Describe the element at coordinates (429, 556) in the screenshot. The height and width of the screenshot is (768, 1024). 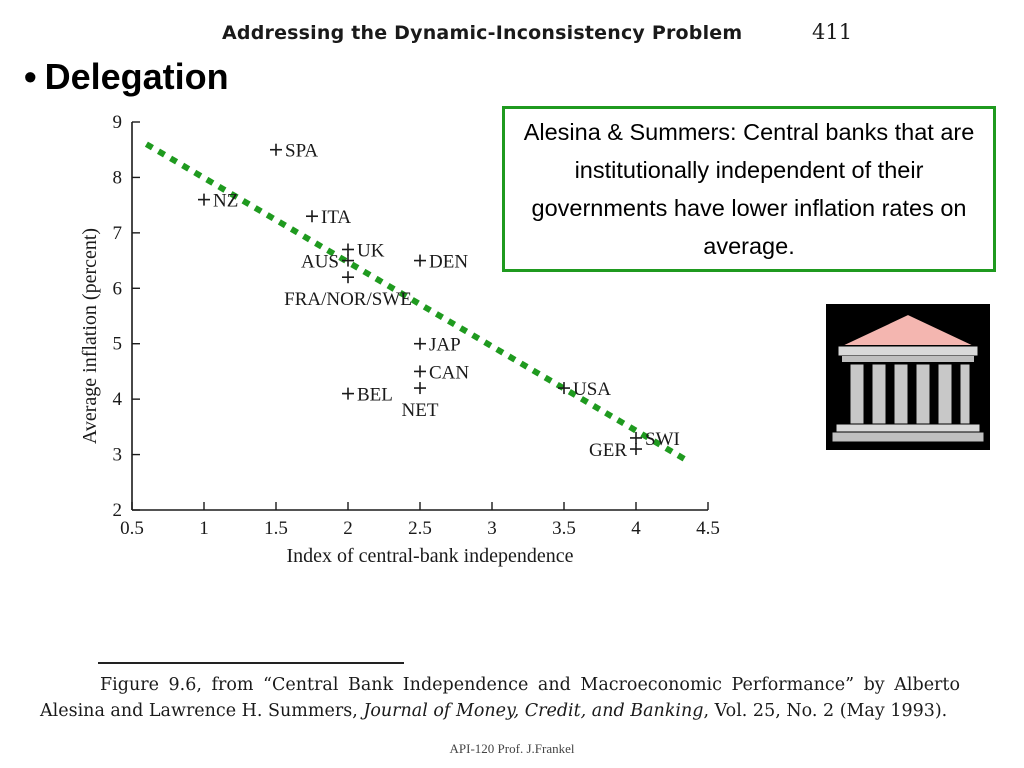
I see `x-axis-label: Index of central-bank independence` at that location.